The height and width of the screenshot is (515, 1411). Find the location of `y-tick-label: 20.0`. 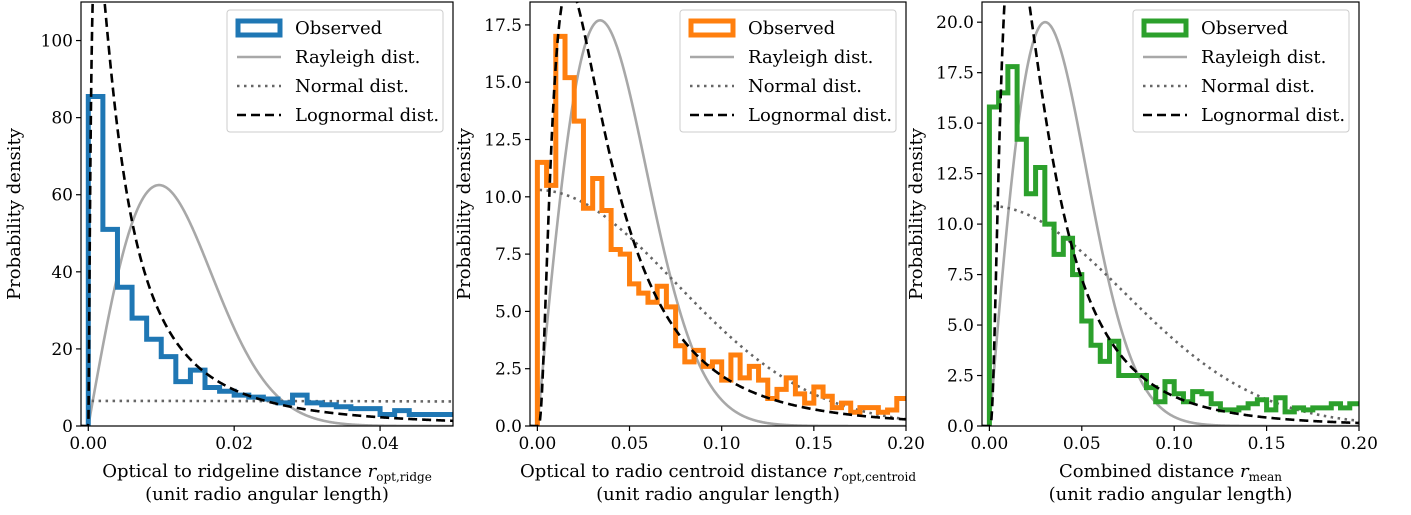

y-tick-label: 20.0 is located at coordinates (955, 23).